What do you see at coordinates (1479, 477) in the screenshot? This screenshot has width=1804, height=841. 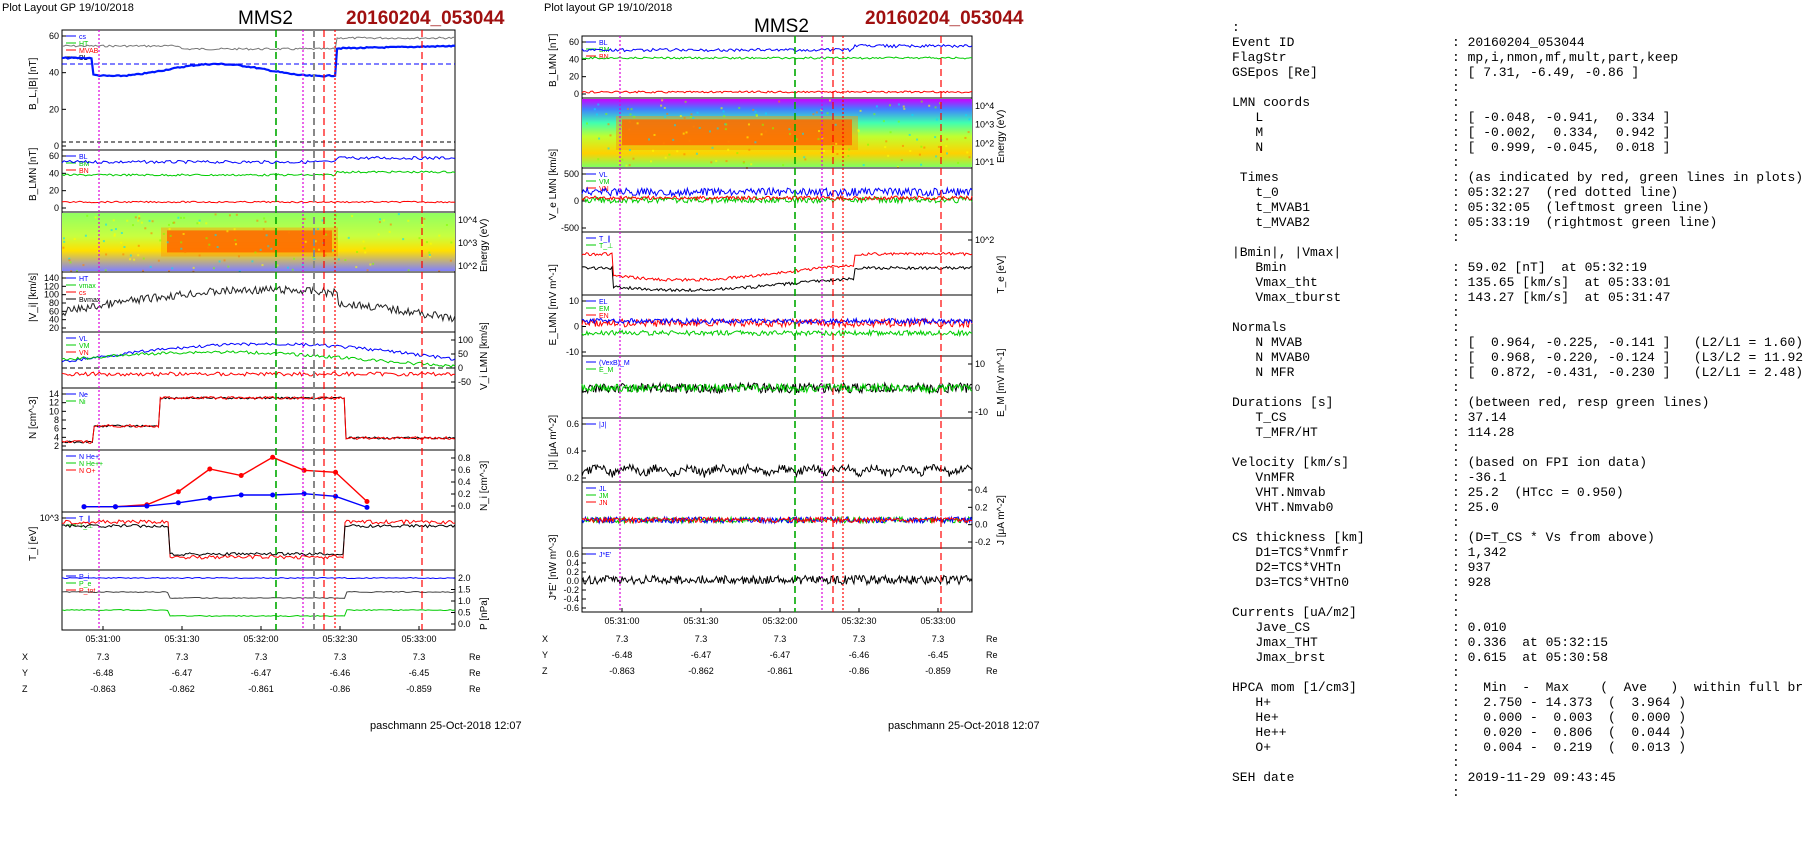 I see `info-value: : -36.1` at bounding box center [1479, 477].